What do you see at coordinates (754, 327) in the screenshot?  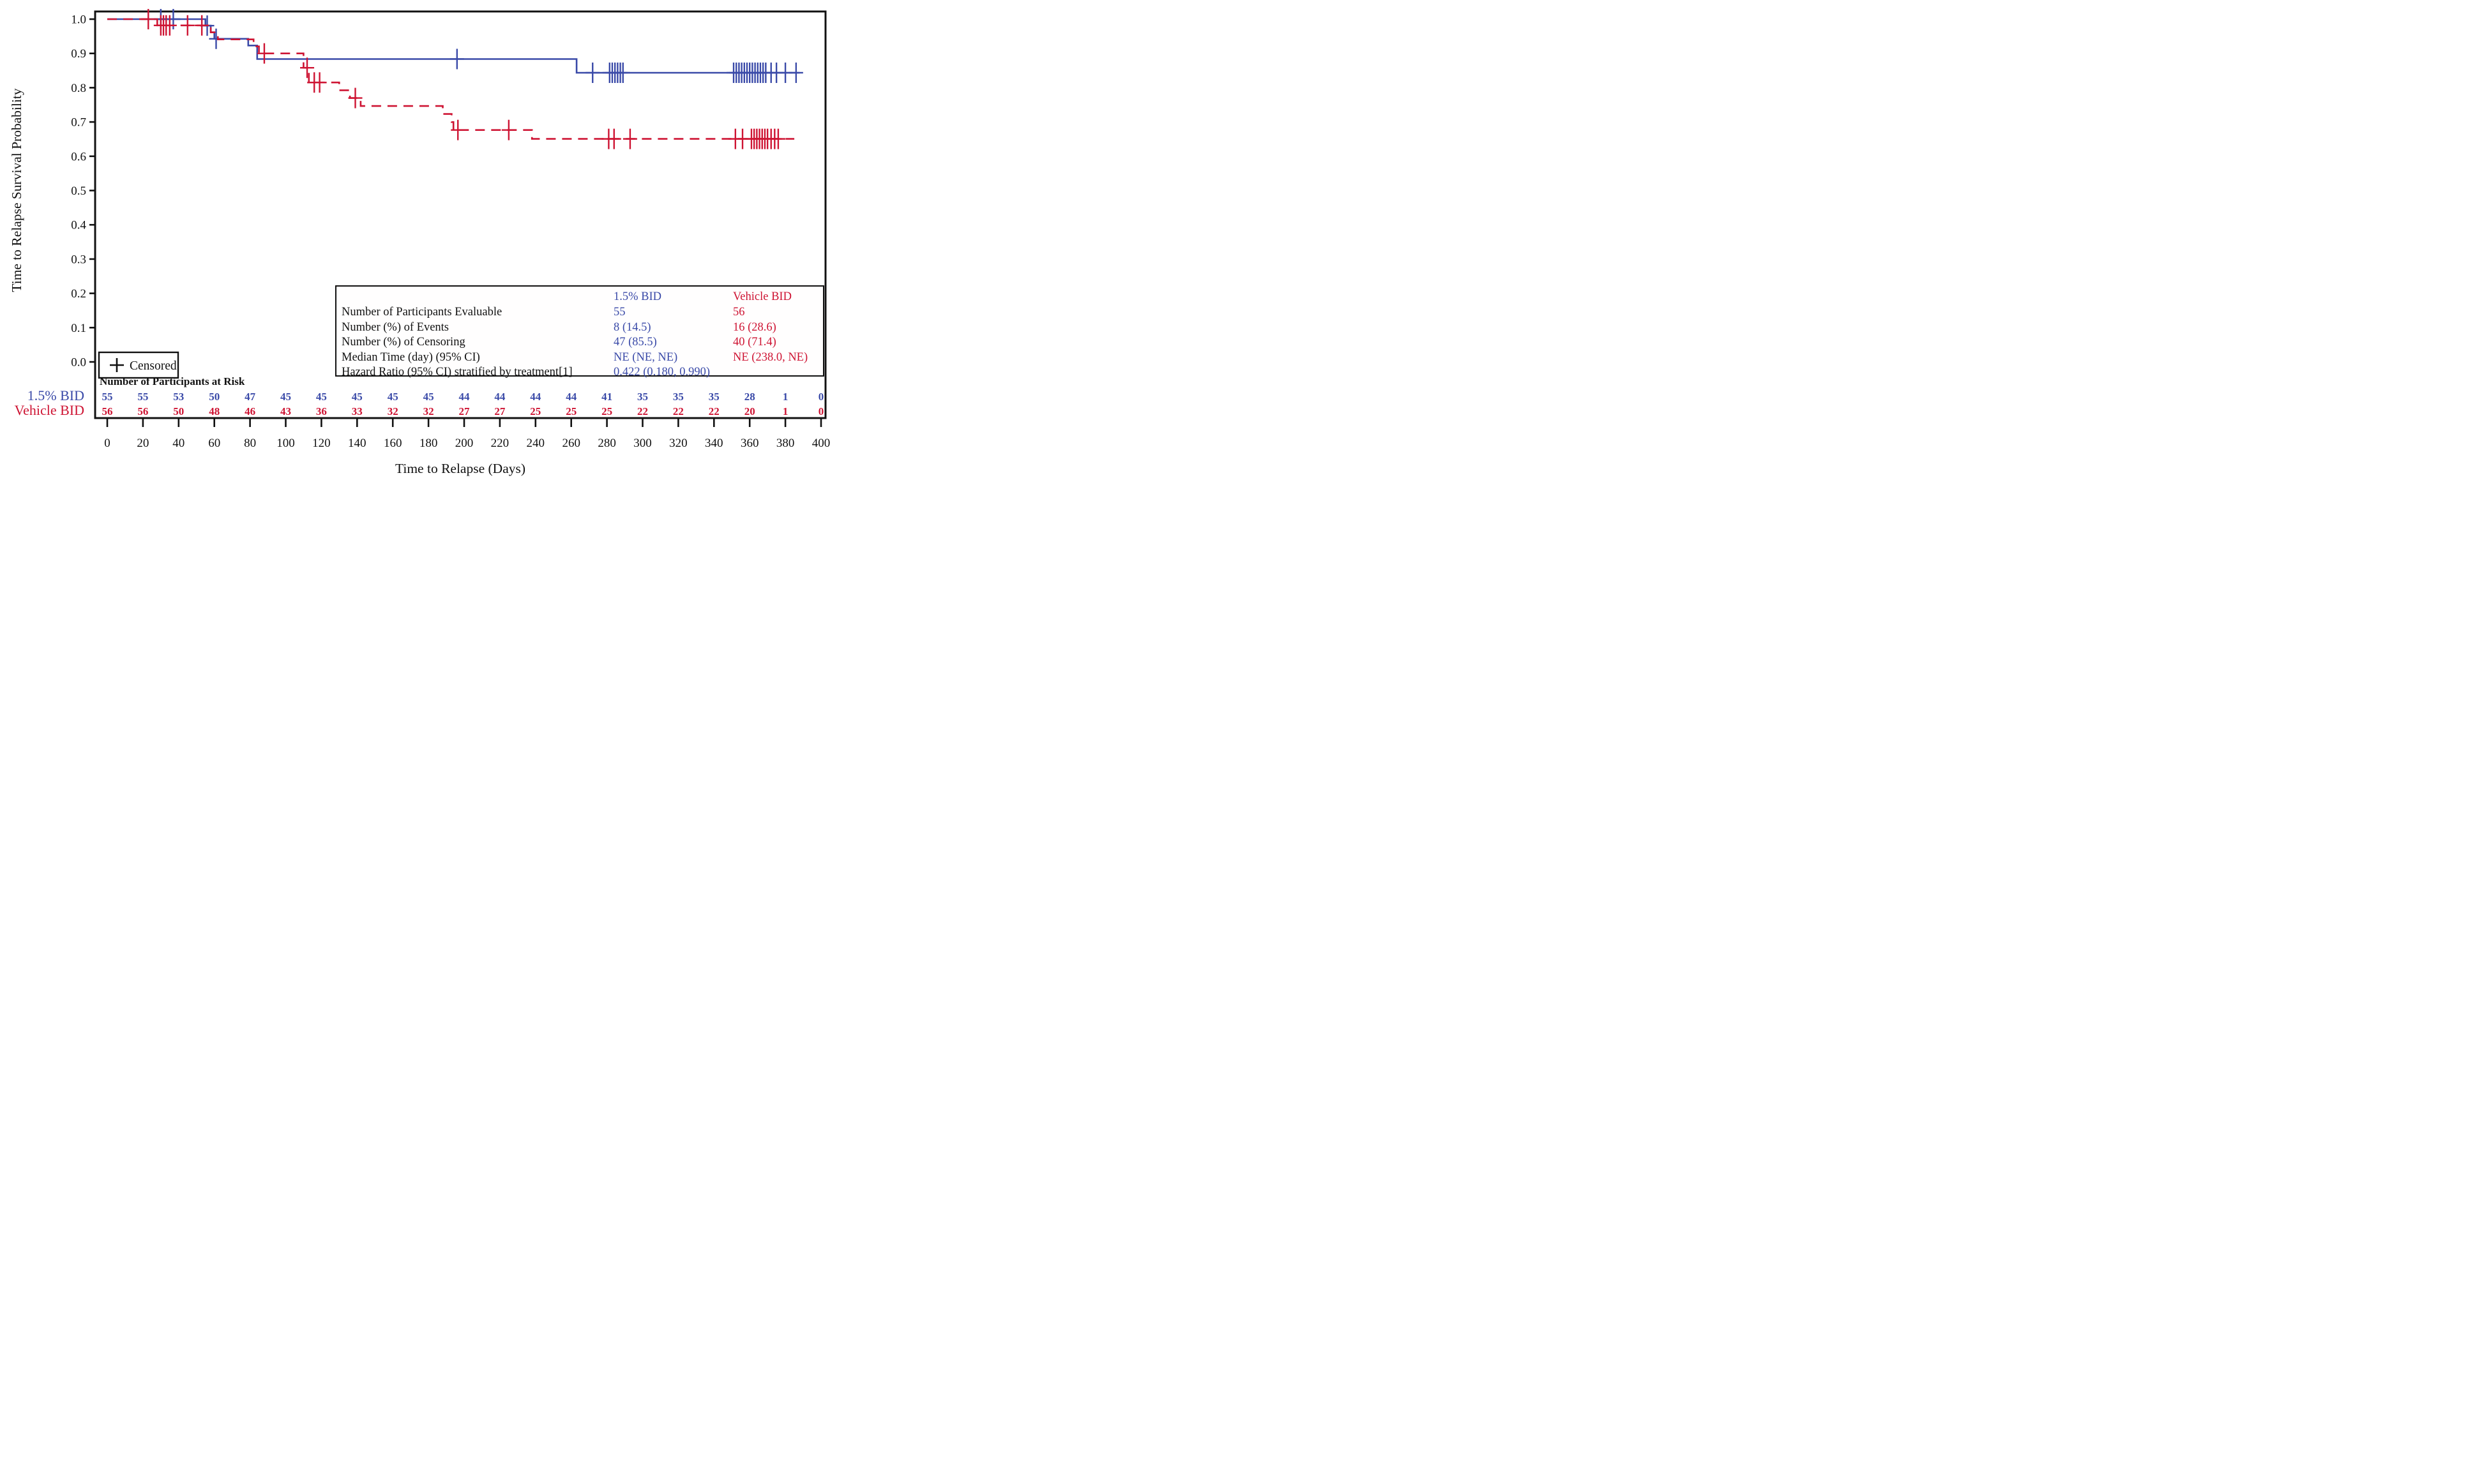 I see `stats-value: 16 (28.6)` at bounding box center [754, 327].